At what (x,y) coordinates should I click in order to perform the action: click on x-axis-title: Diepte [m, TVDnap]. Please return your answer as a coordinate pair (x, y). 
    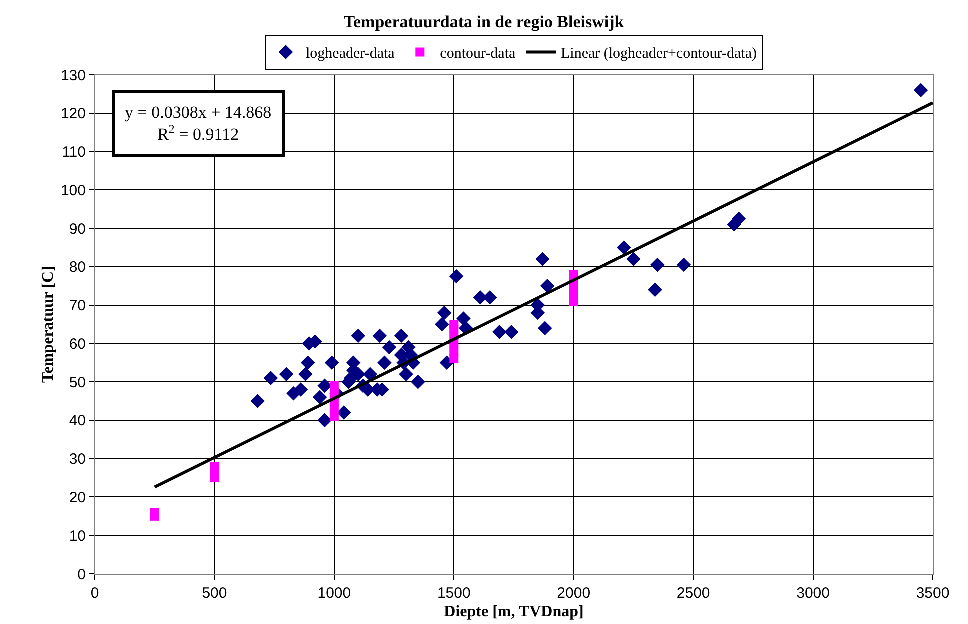
    Looking at the image, I should click on (514, 612).